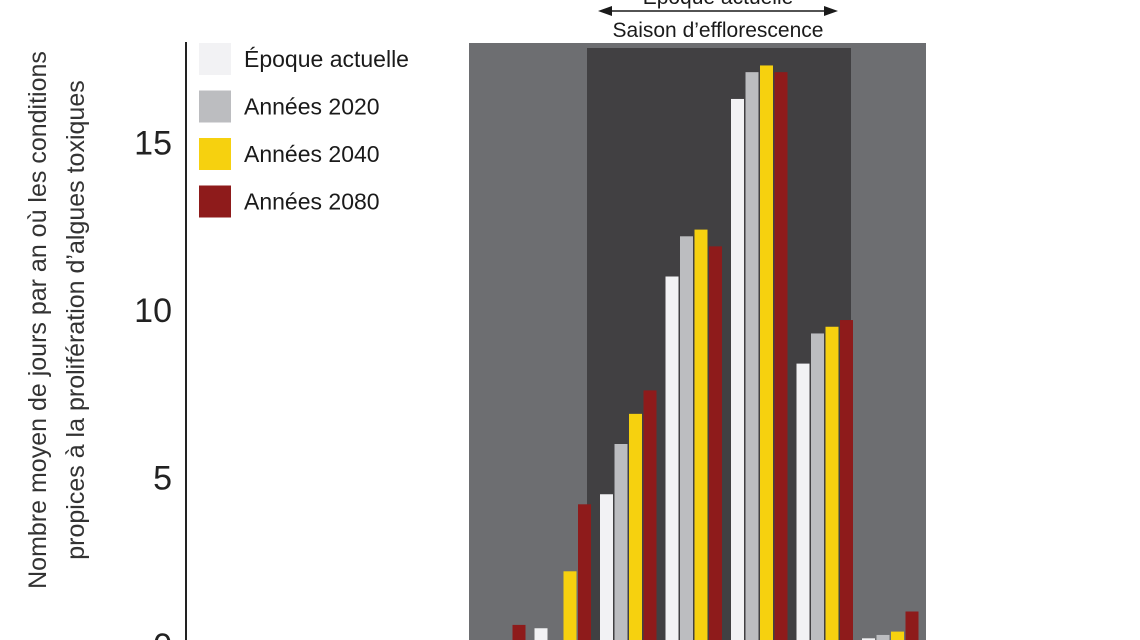 The width and height of the screenshot is (1140, 640). I want to click on bloom-season-label: Saison d’efflorescence, so click(718, 30).